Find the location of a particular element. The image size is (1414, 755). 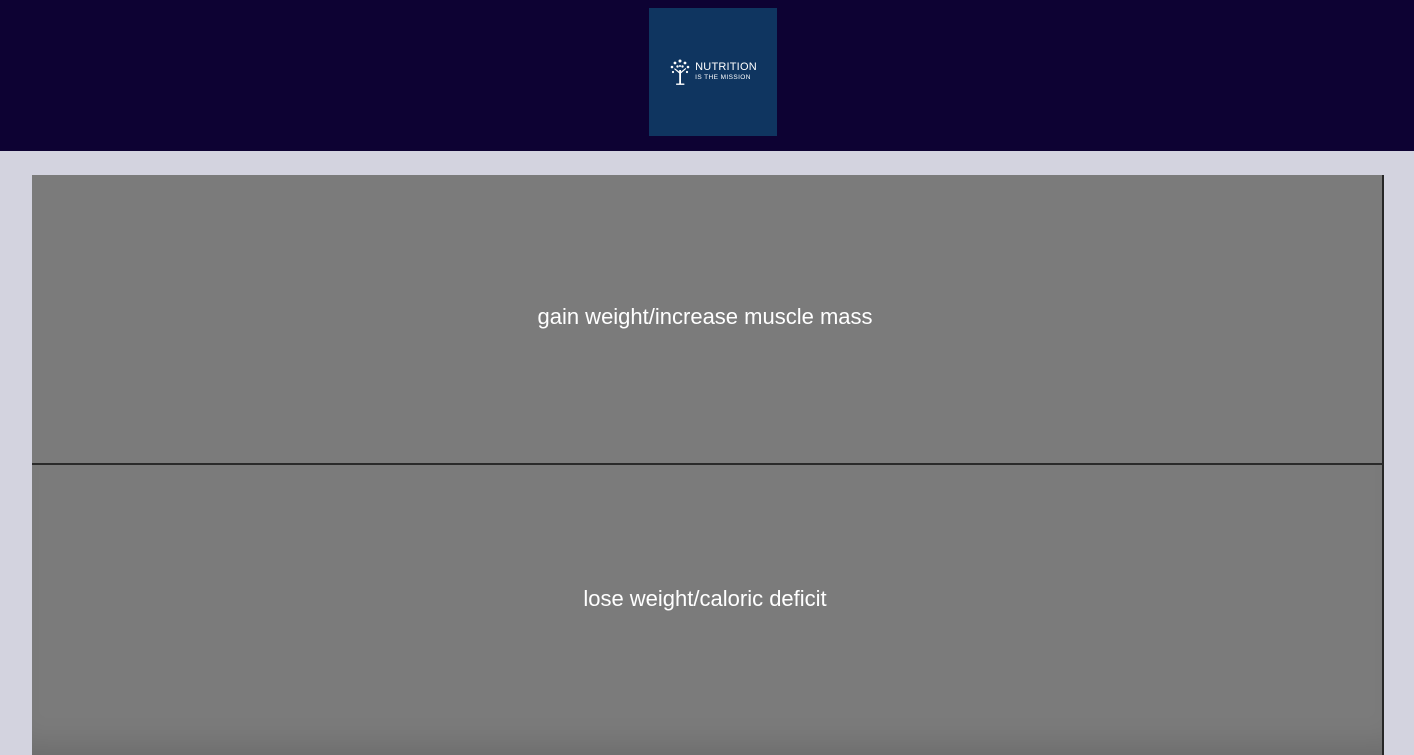

nutrition-logo: NUTRITION IS THE MISSION is located at coordinates (713, 72).